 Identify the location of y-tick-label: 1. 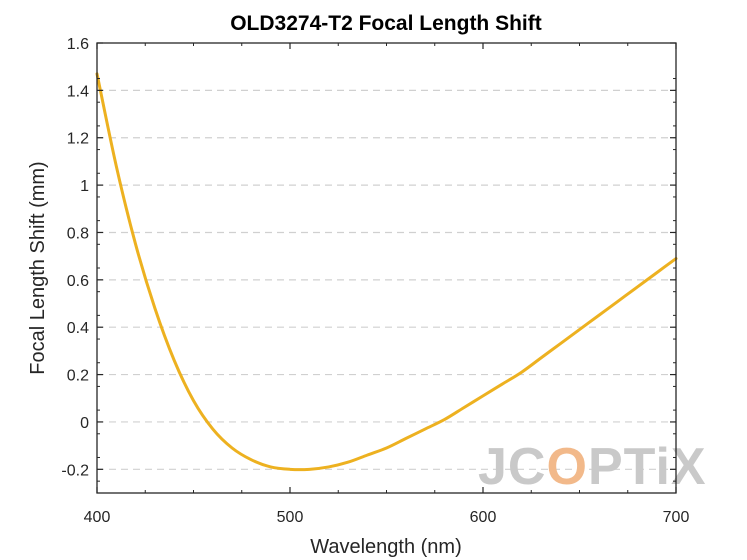
(84, 186).